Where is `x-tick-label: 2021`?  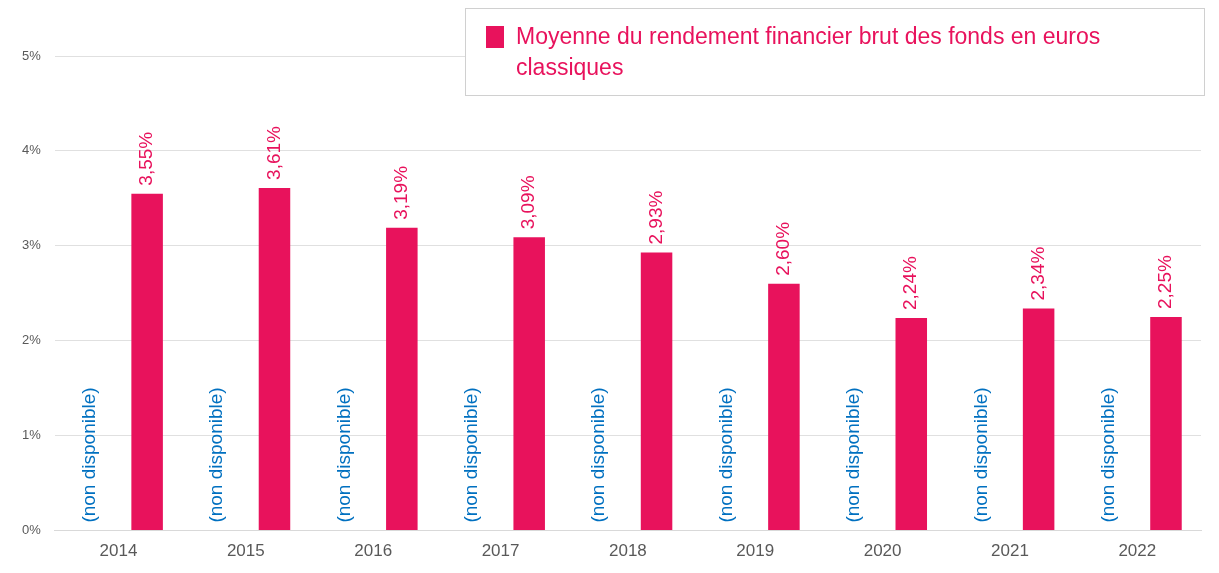 x-tick-label: 2021 is located at coordinates (1010, 551).